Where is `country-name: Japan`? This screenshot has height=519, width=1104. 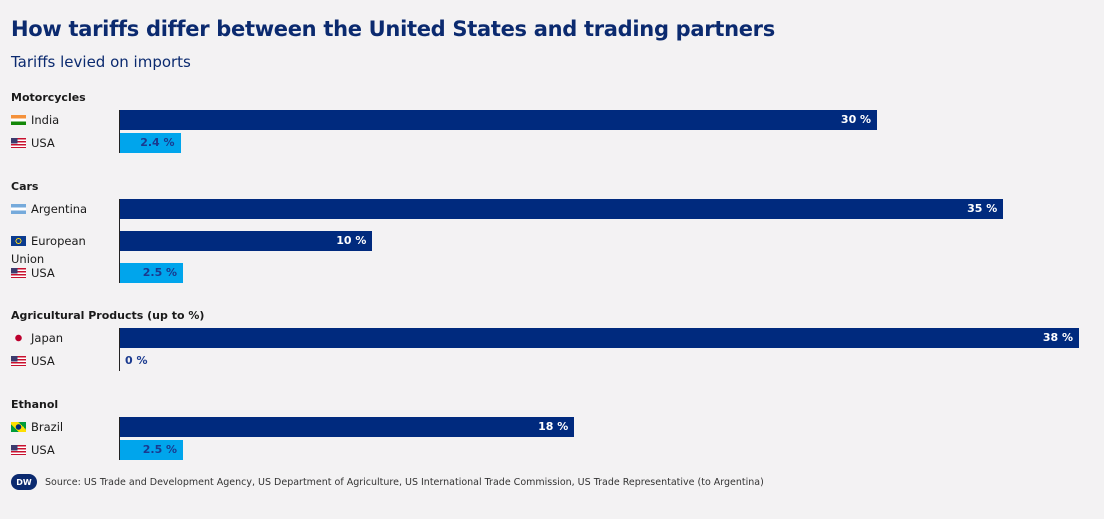 country-name: Japan is located at coordinates (47, 338).